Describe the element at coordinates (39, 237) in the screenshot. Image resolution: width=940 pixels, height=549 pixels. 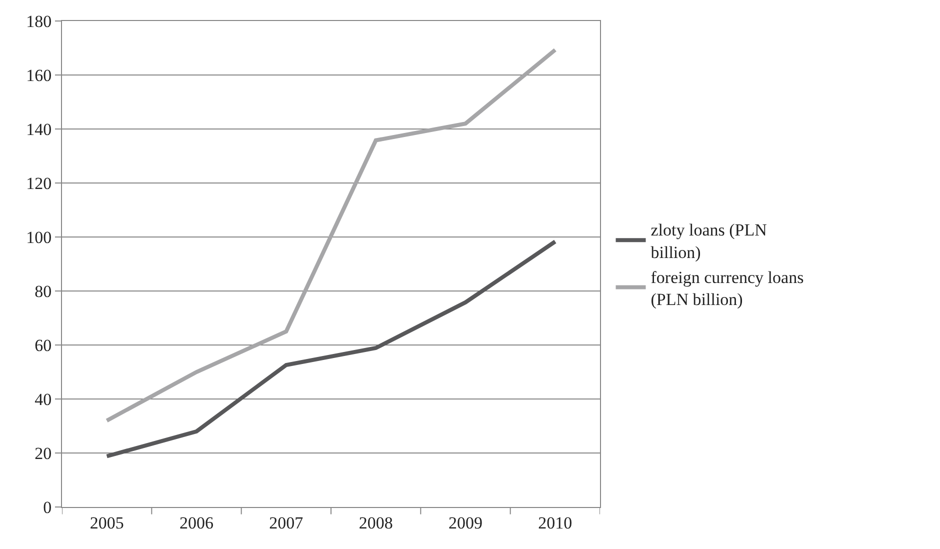
I see `y-tick-label: 100` at that location.